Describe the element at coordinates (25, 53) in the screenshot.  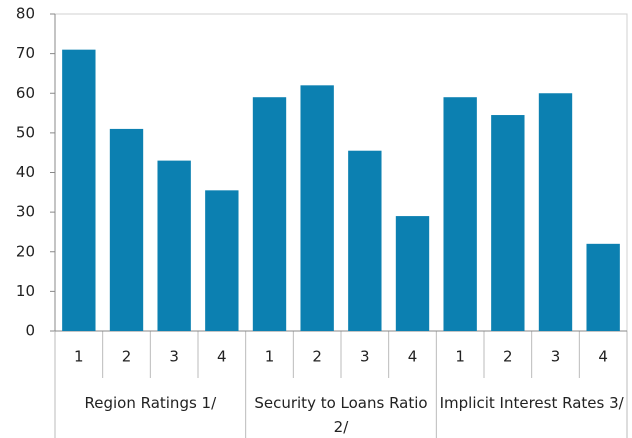
I see `y-tick-label: 70` at that location.